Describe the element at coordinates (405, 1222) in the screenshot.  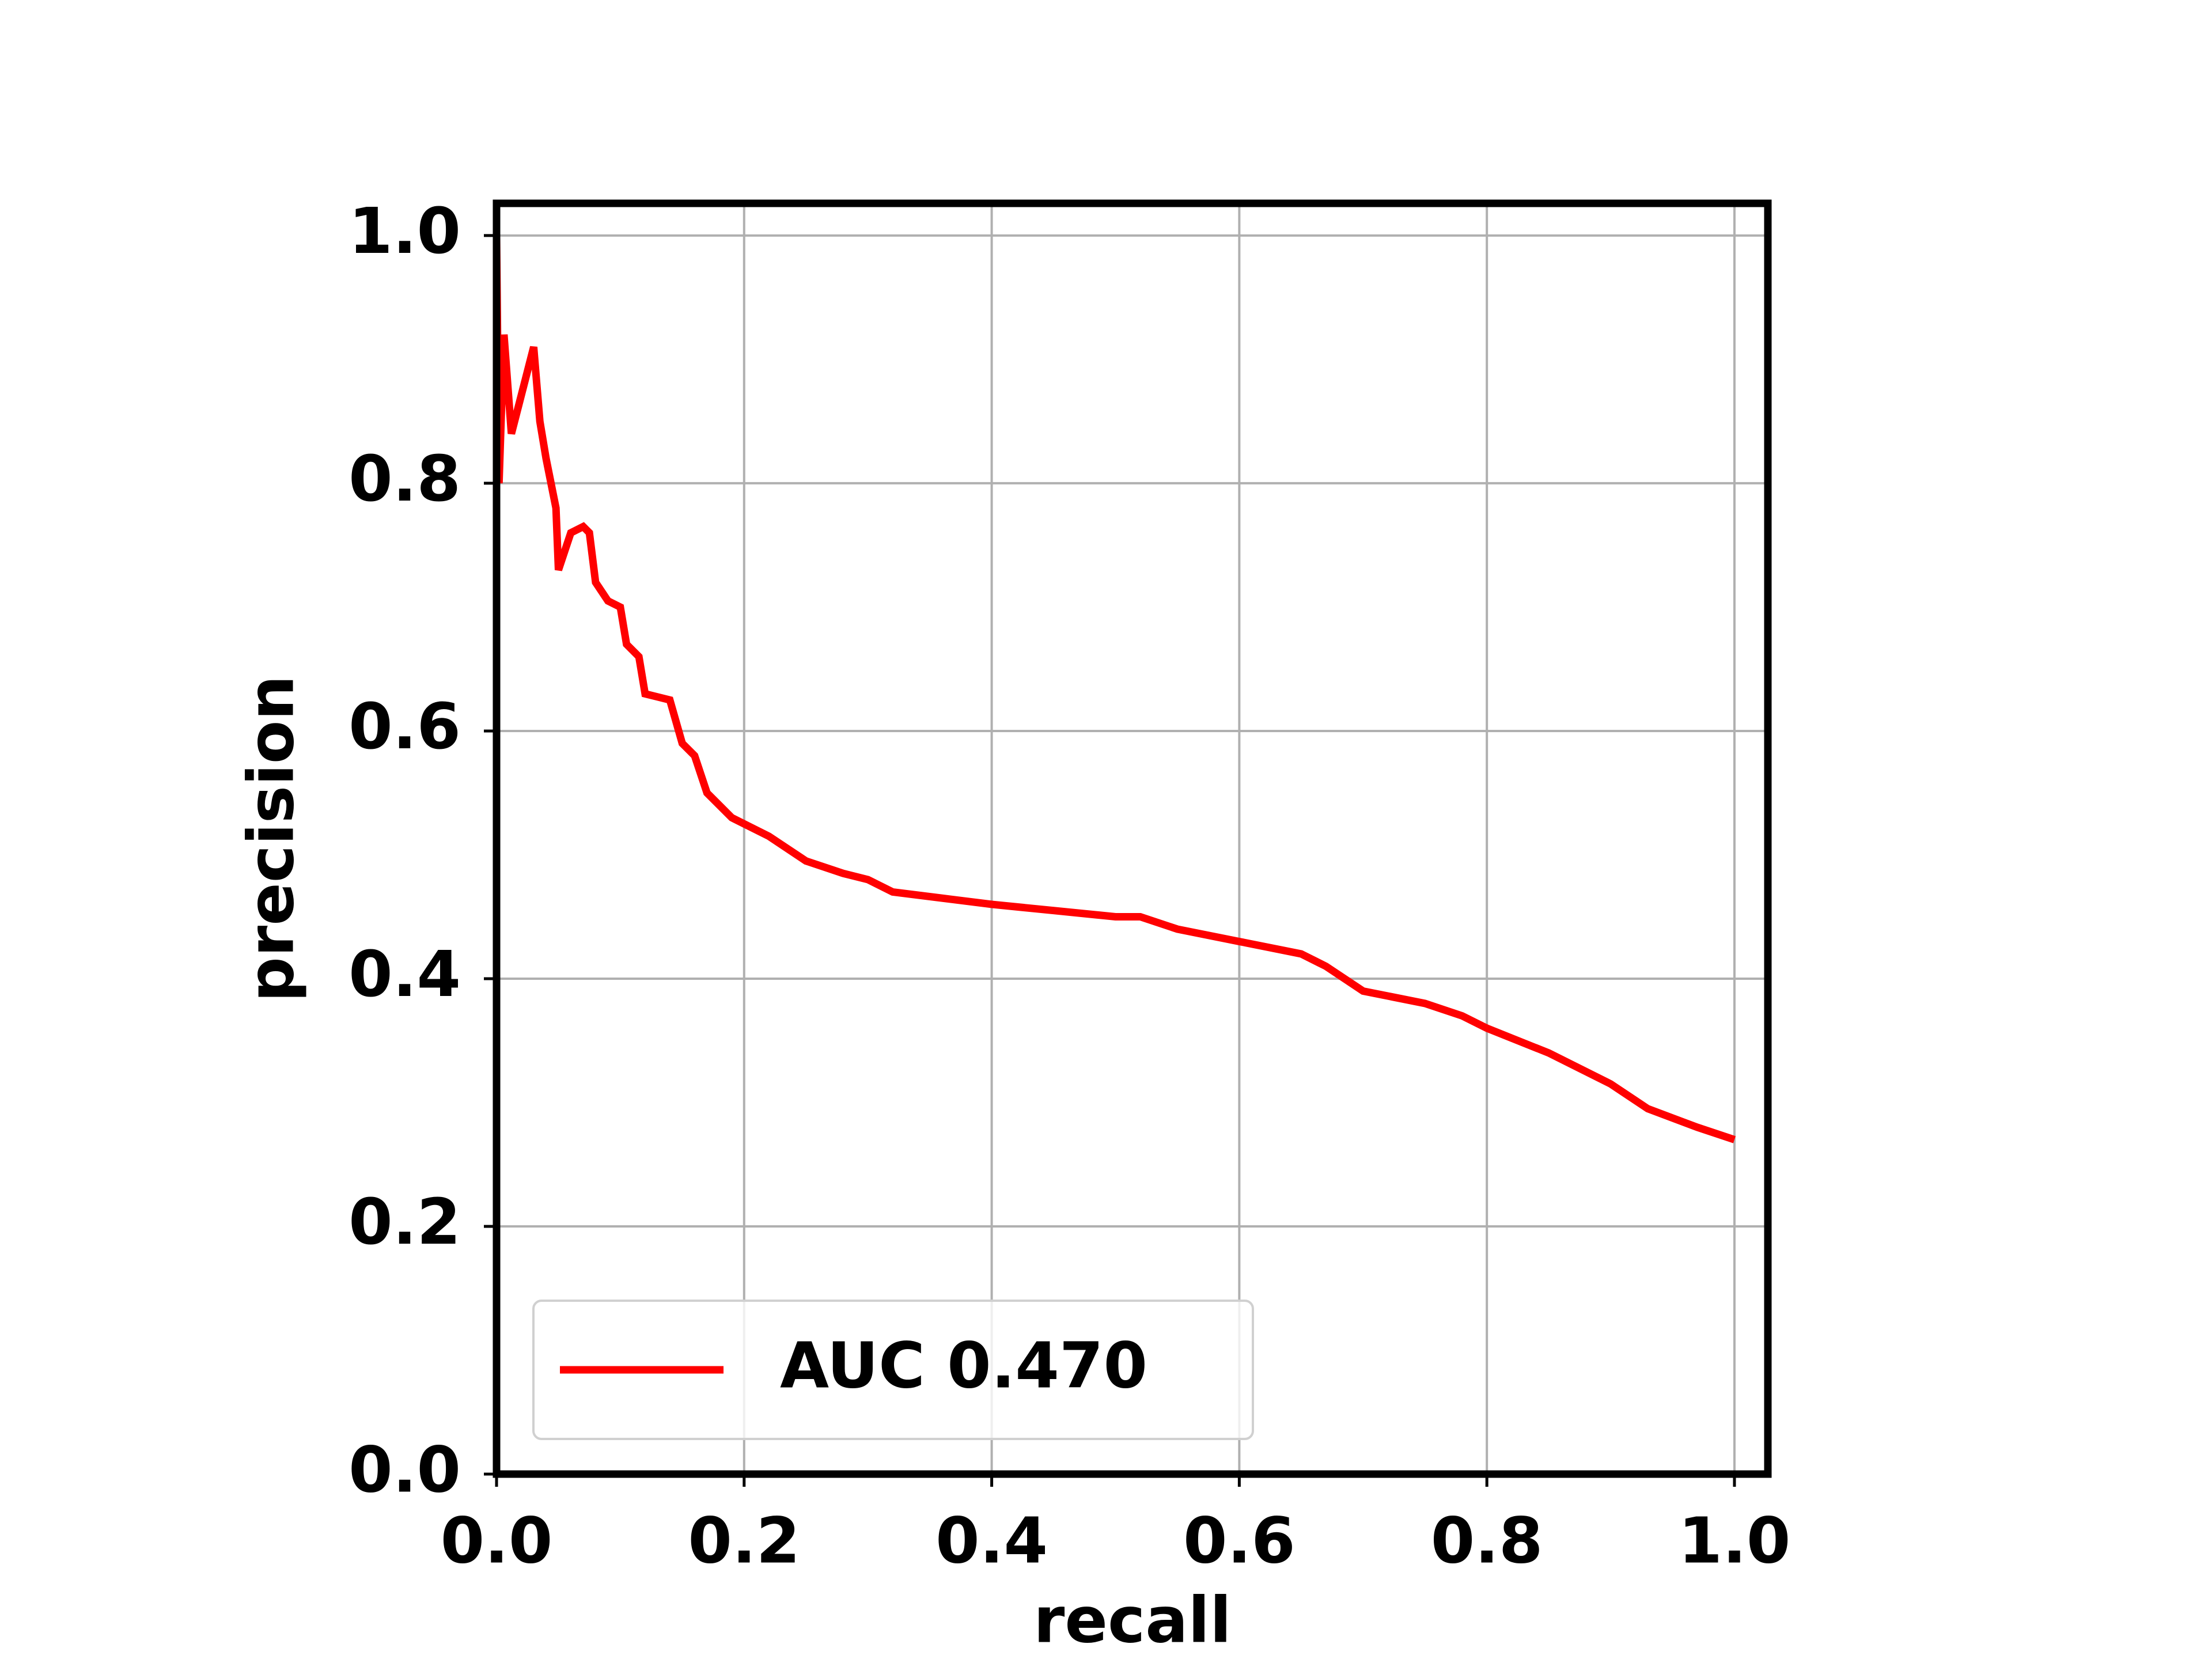
I see `y-tick-label: 0.2` at that location.